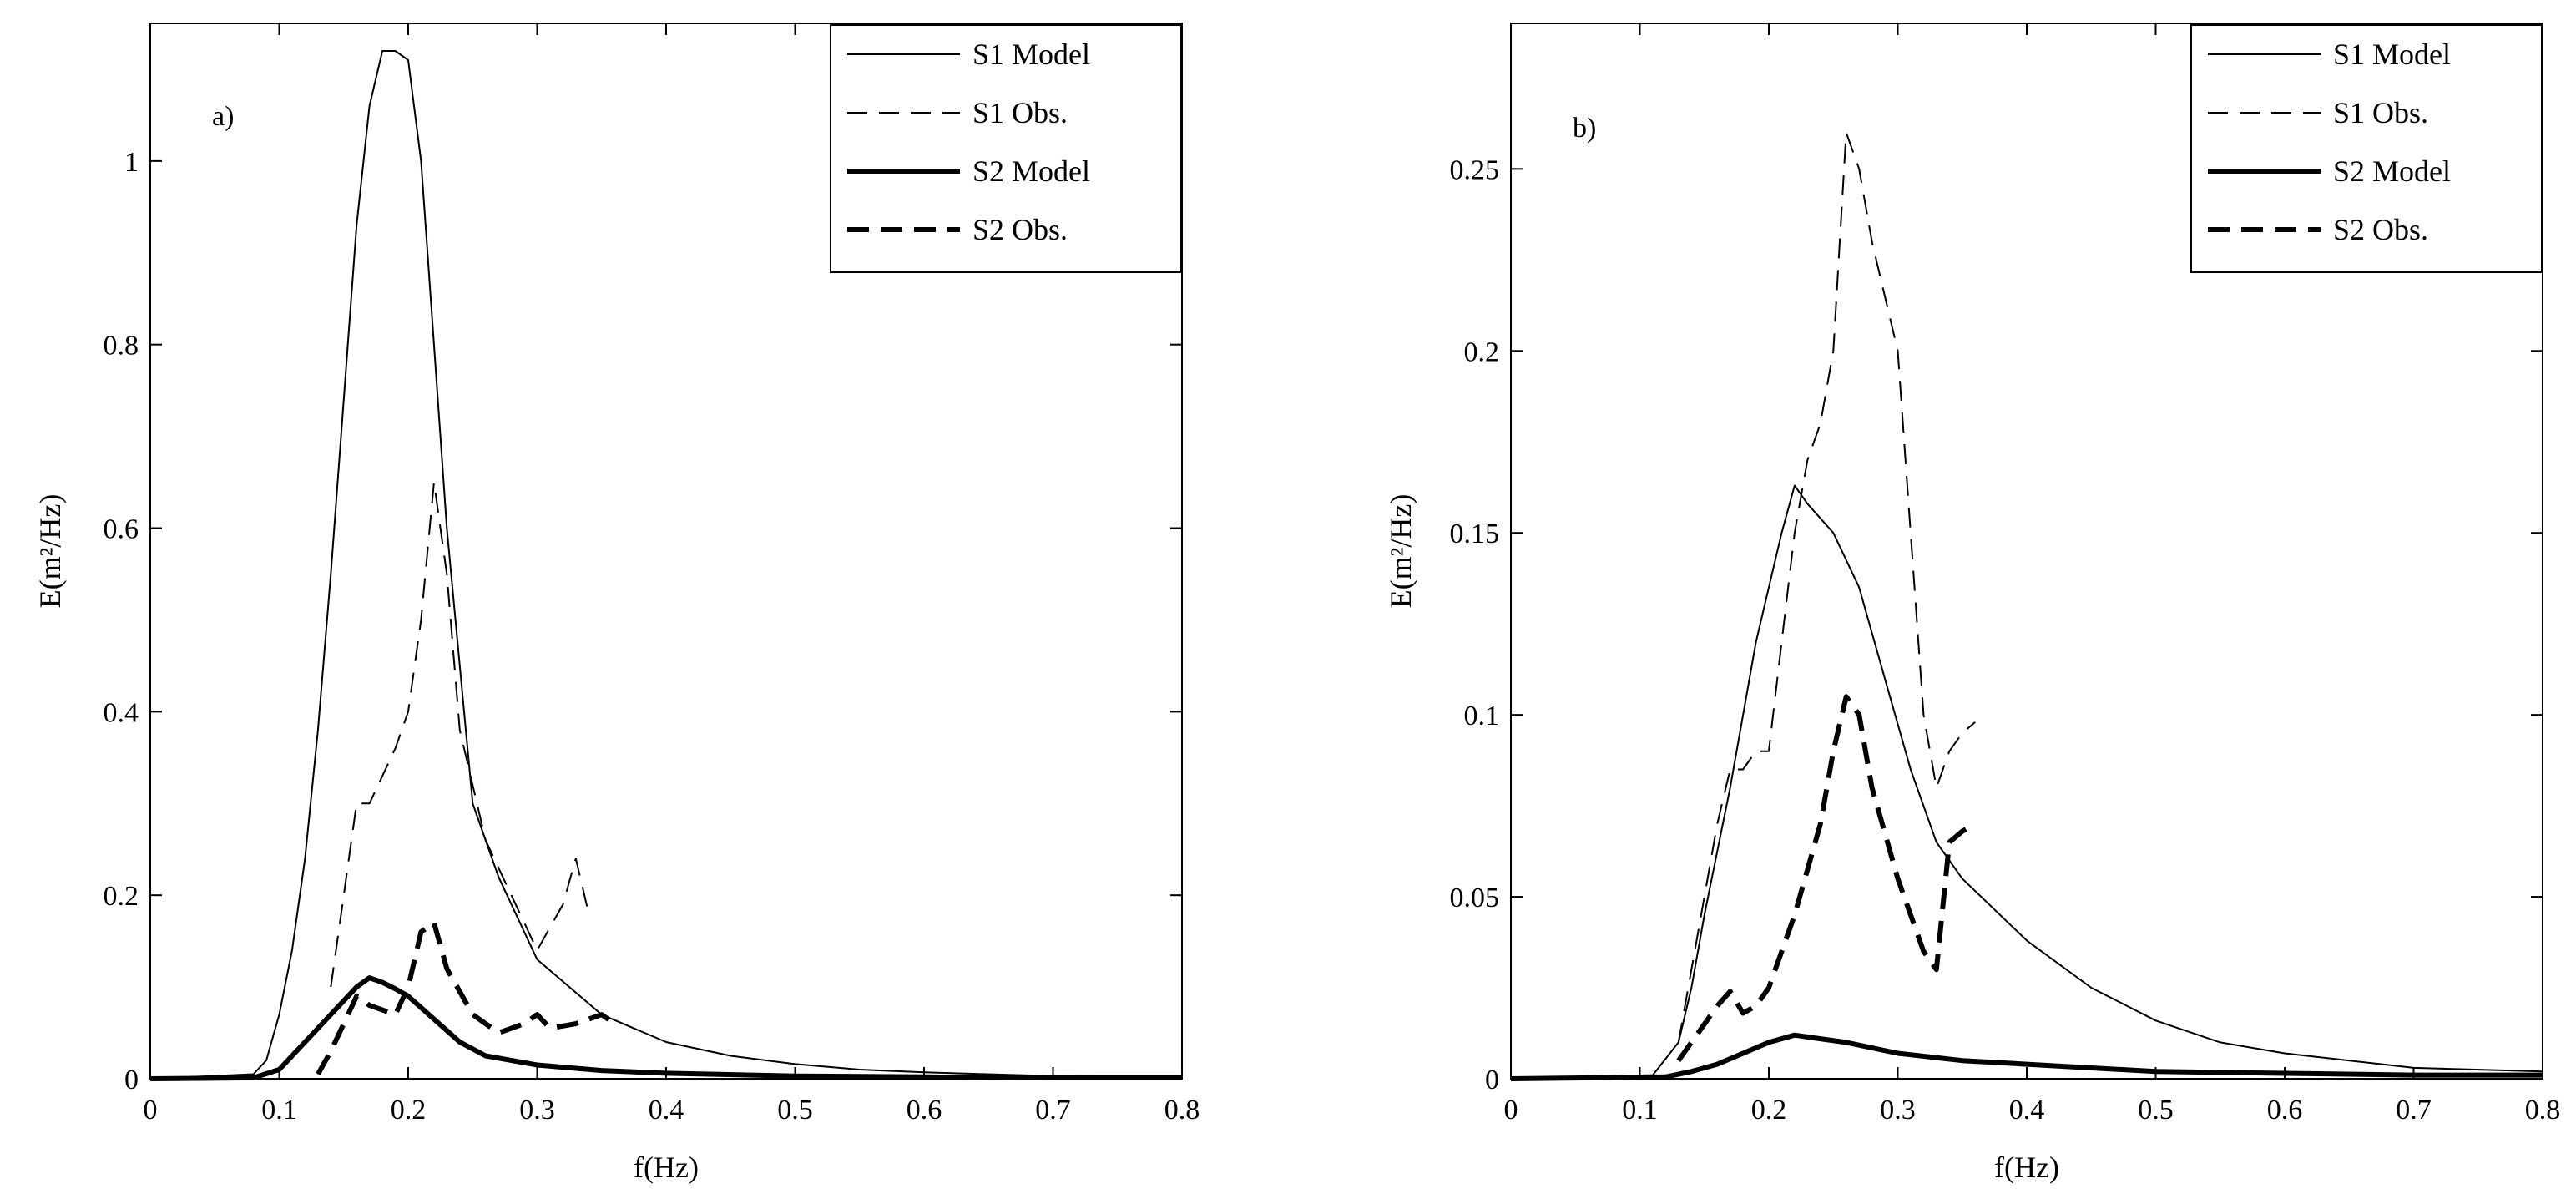 The image size is (2576, 1199). Describe the element at coordinates (2026, 1168) in the screenshot. I see `x-axis-label-b: f(Hz)` at that location.